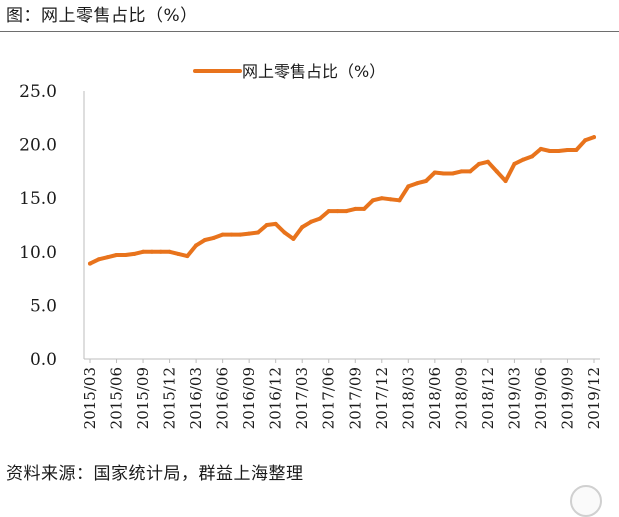  Describe the element at coordinates (435, 398) in the screenshot. I see `x-tick-label: 2018/06` at that location.